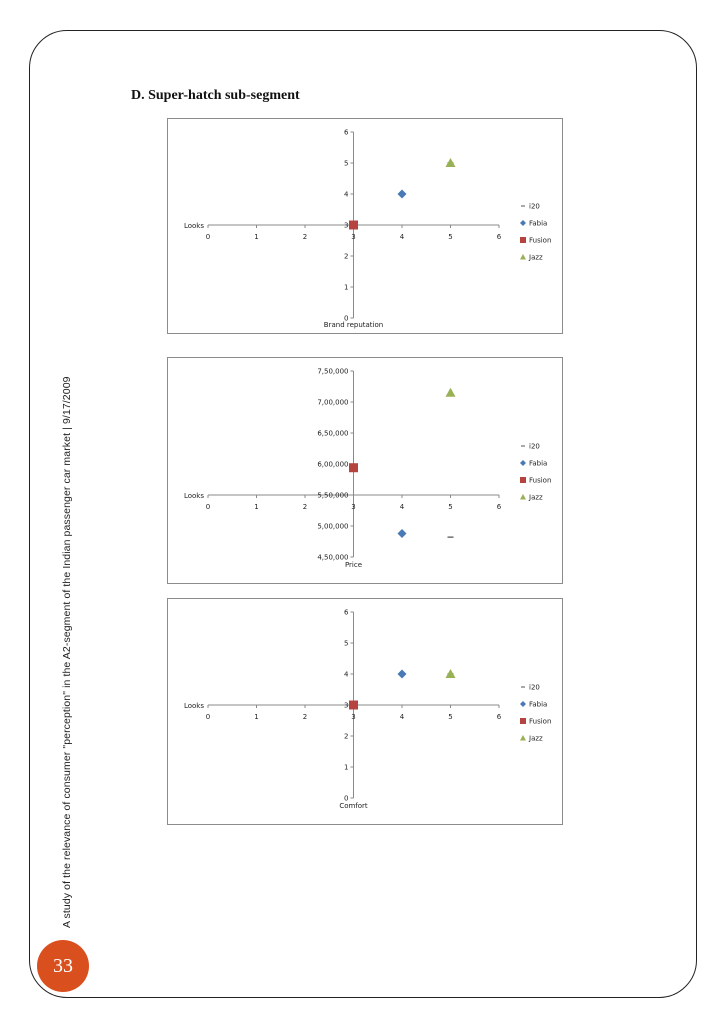 This screenshot has height=1030, width=728. Describe the element at coordinates (353, 325) in the screenshot. I see `y-axis-title: Brand reputation` at that location.